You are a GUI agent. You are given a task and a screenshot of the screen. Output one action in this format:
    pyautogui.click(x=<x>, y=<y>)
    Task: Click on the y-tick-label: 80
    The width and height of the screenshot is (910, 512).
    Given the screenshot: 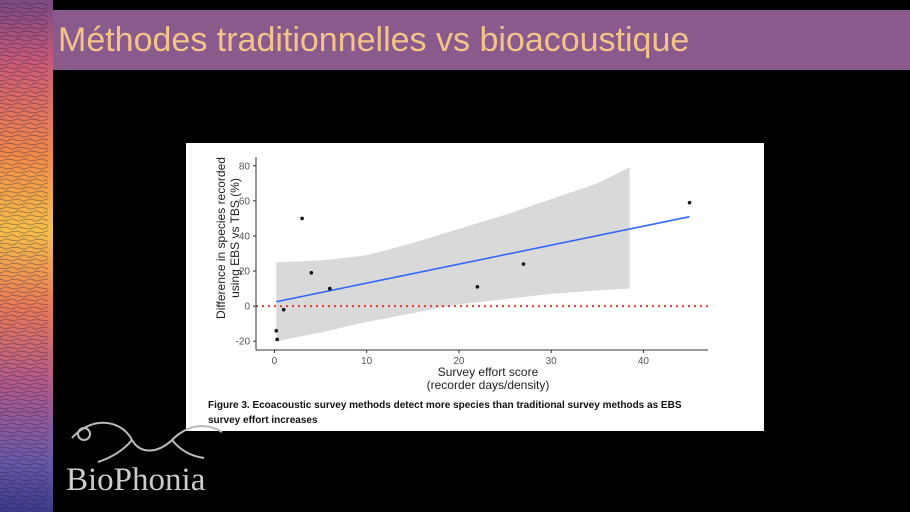 What is the action you would take?
    pyautogui.click(x=245, y=166)
    